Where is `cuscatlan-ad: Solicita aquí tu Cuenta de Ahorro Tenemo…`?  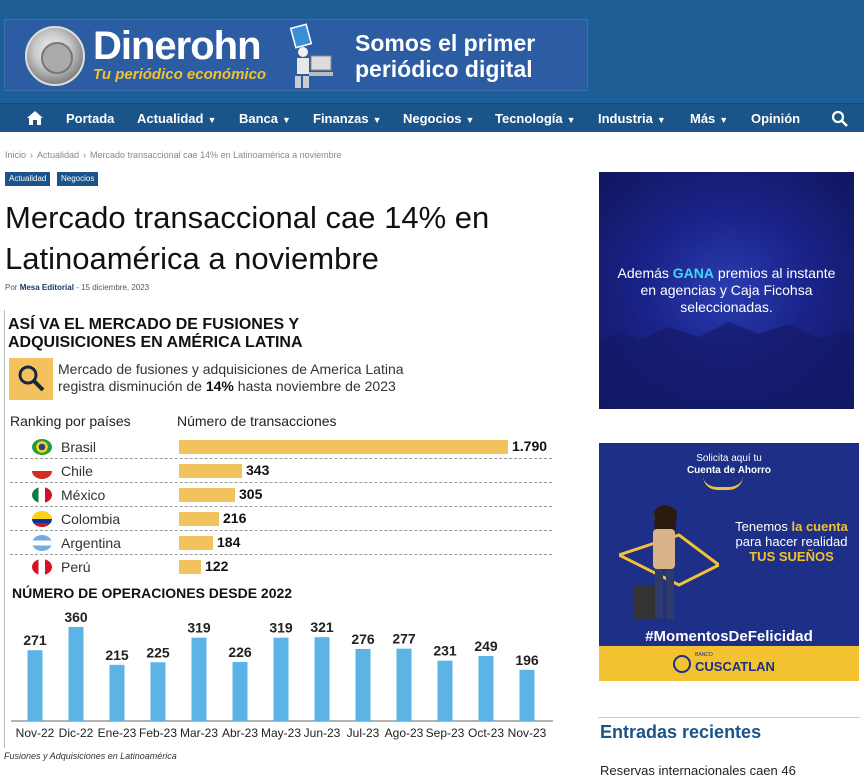
cuscatlan-ad: Solicita aquí tu Cuenta de Ahorro Tenemo… is located at coordinates (729, 562).